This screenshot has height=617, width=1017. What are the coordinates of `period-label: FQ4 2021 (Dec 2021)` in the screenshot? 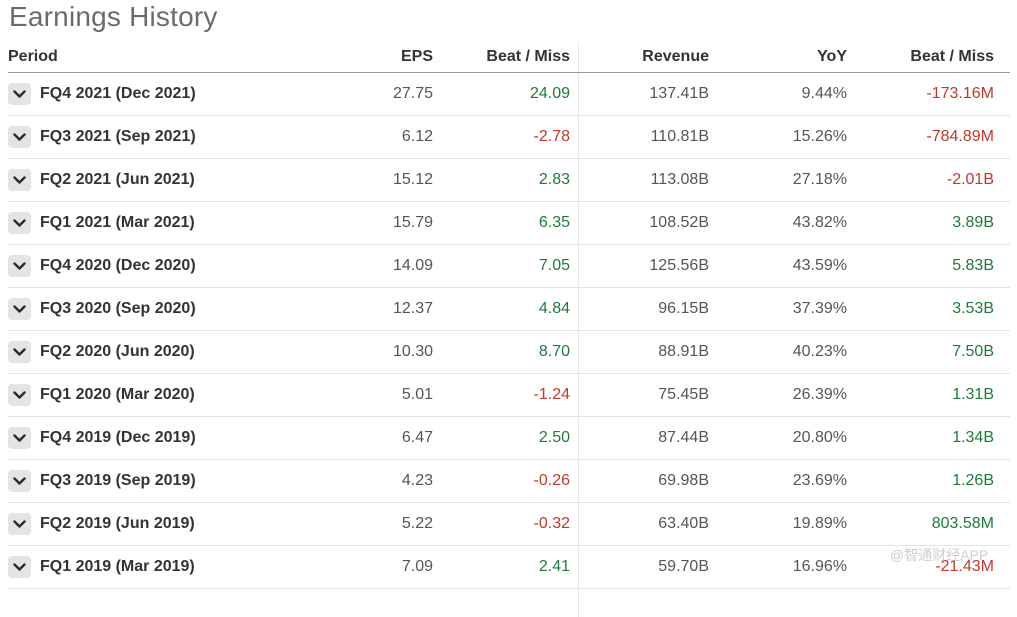 It's located at (118, 93).